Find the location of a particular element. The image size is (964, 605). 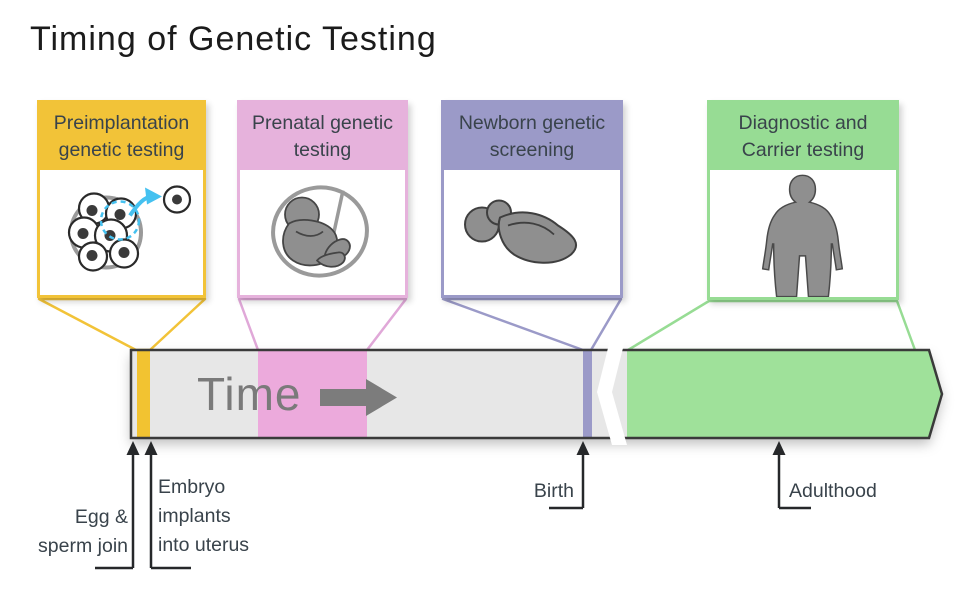

marker-arrow-birth is located at coordinates (569, 475).